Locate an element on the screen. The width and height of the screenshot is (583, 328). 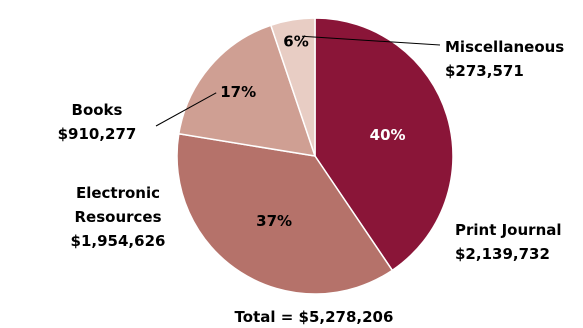
leader-line-books is located at coordinates (186, 109).